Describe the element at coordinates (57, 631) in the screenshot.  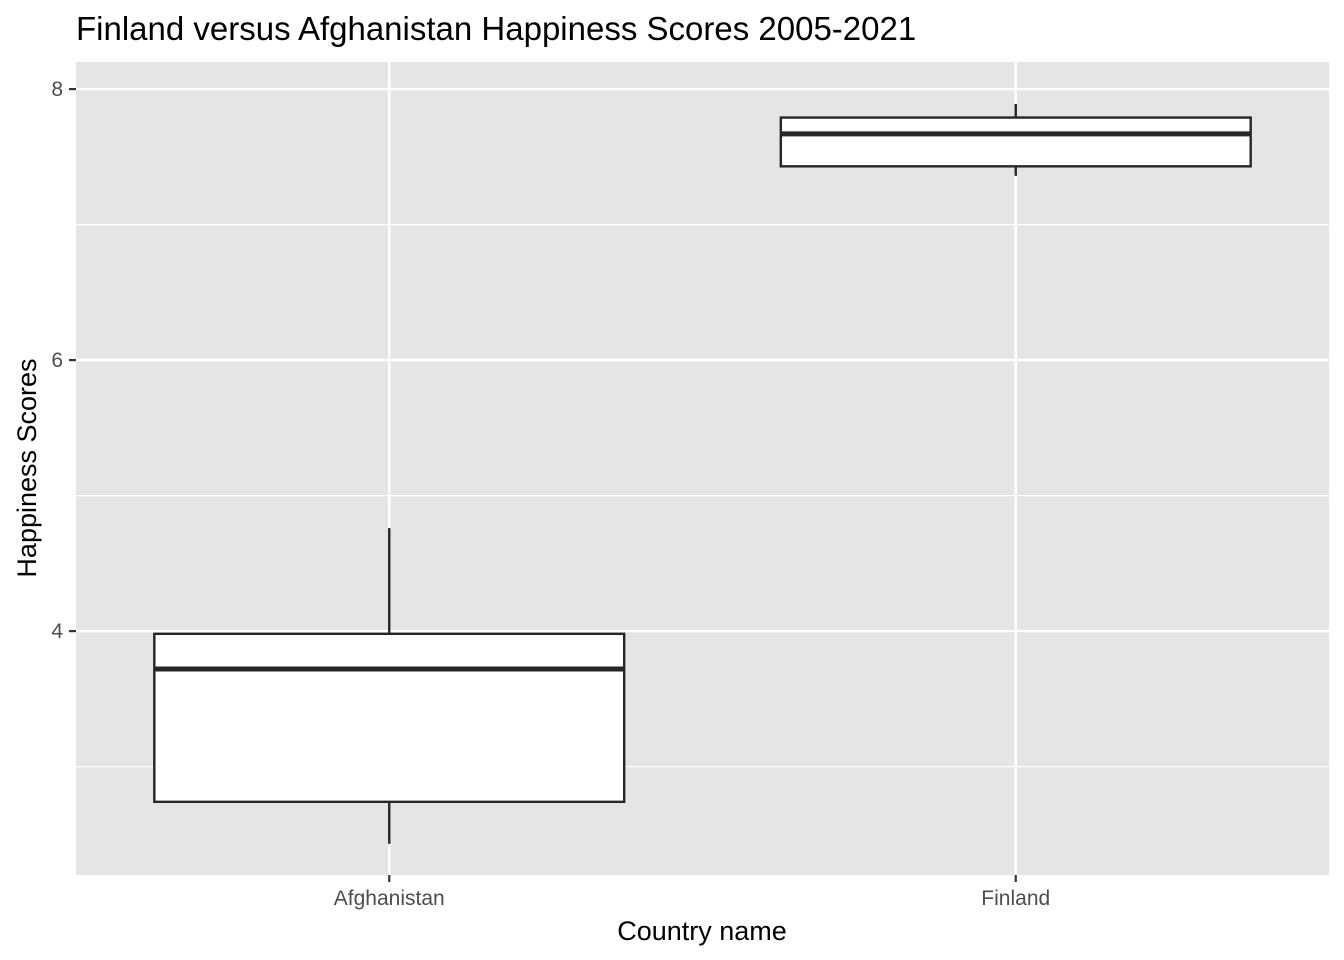
I see `y-tick-label: 4` at that location.